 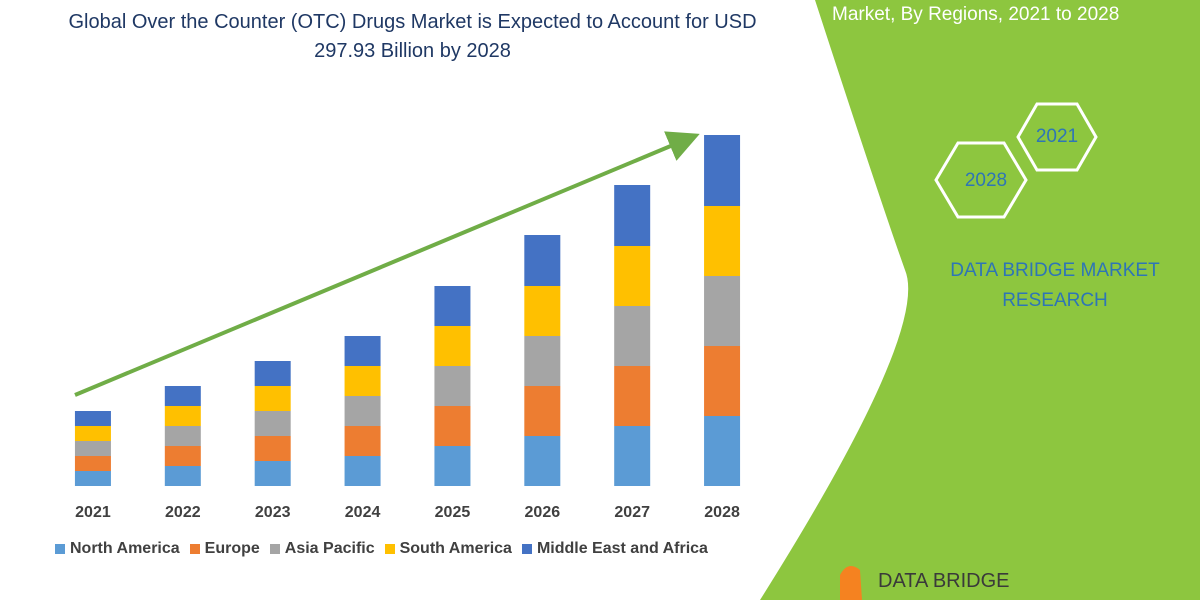 I want to click on x-tick-label: 2028, so click(x=722, y=512).